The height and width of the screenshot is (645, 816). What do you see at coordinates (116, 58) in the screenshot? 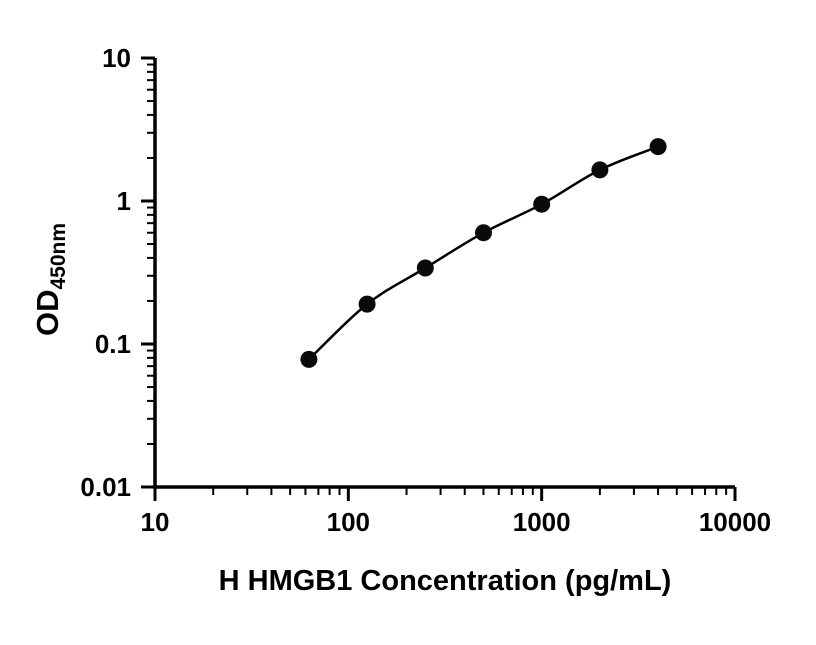
I see `y-tick-label: 10` at bounding box center [116, 58].